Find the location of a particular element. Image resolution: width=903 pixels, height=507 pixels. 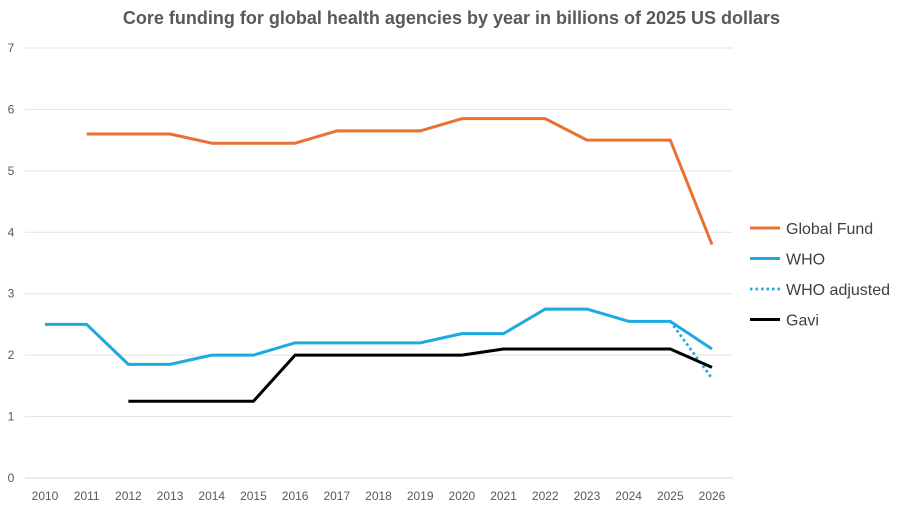

x-tick-label: 2012 is located at coordinates (128, 496).